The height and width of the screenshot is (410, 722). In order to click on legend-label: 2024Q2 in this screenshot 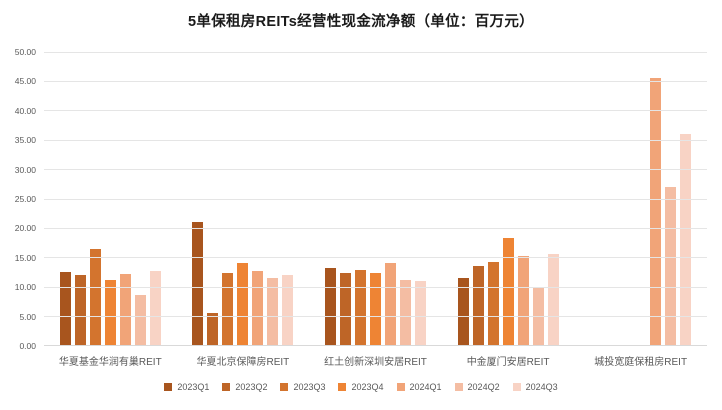, I will do `click(483, 387)`.